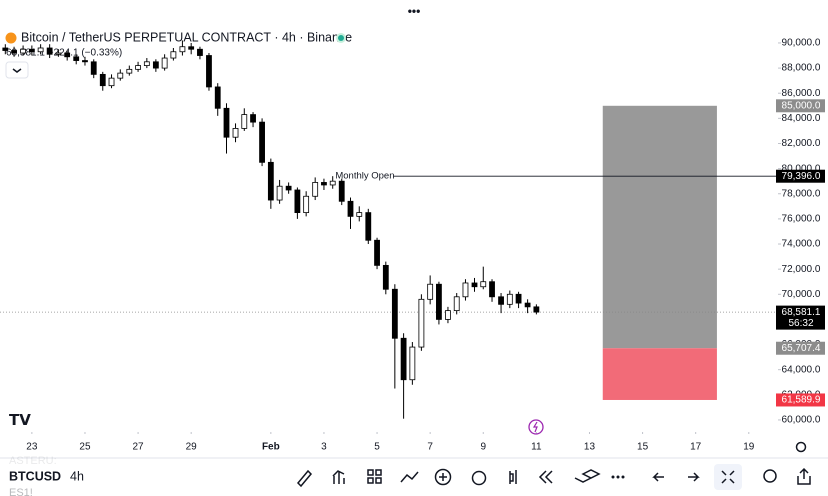 The height and width of the screenshot is (496, 828). Describe the element at coordinates (536, 427) in the screenshot. I see `lightning-icon` at that location.